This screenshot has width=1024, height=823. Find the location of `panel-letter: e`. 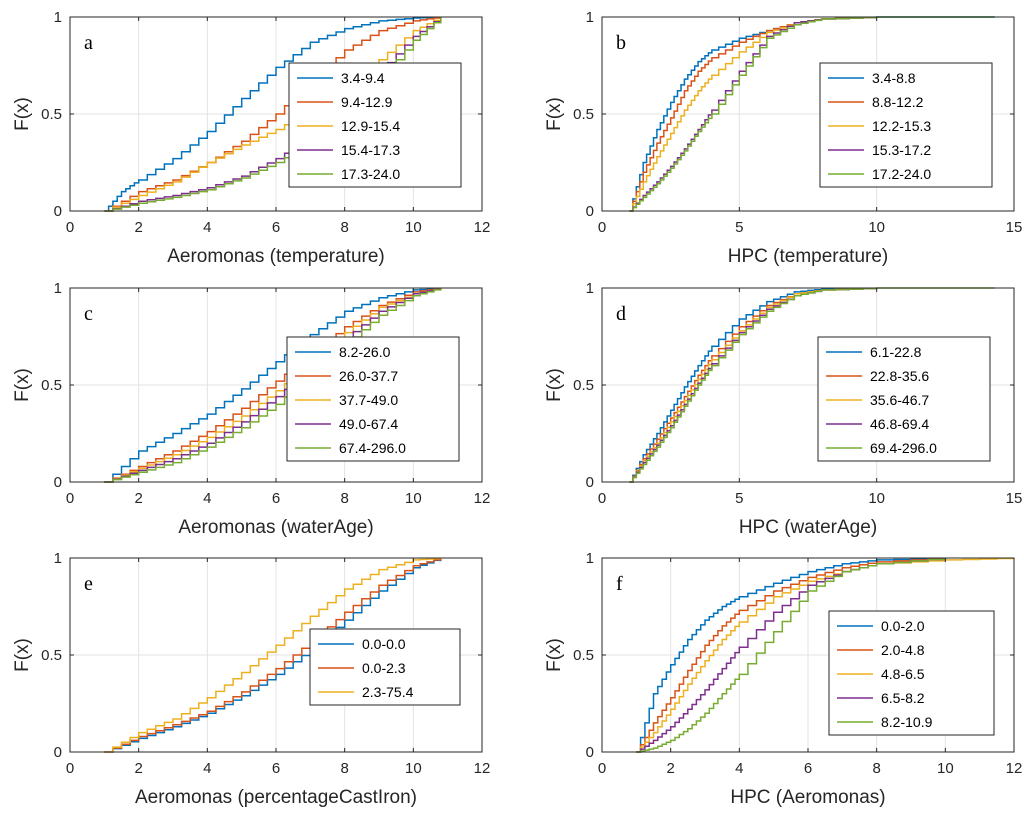

panel-letter: e is located at coordinates (88, 584).